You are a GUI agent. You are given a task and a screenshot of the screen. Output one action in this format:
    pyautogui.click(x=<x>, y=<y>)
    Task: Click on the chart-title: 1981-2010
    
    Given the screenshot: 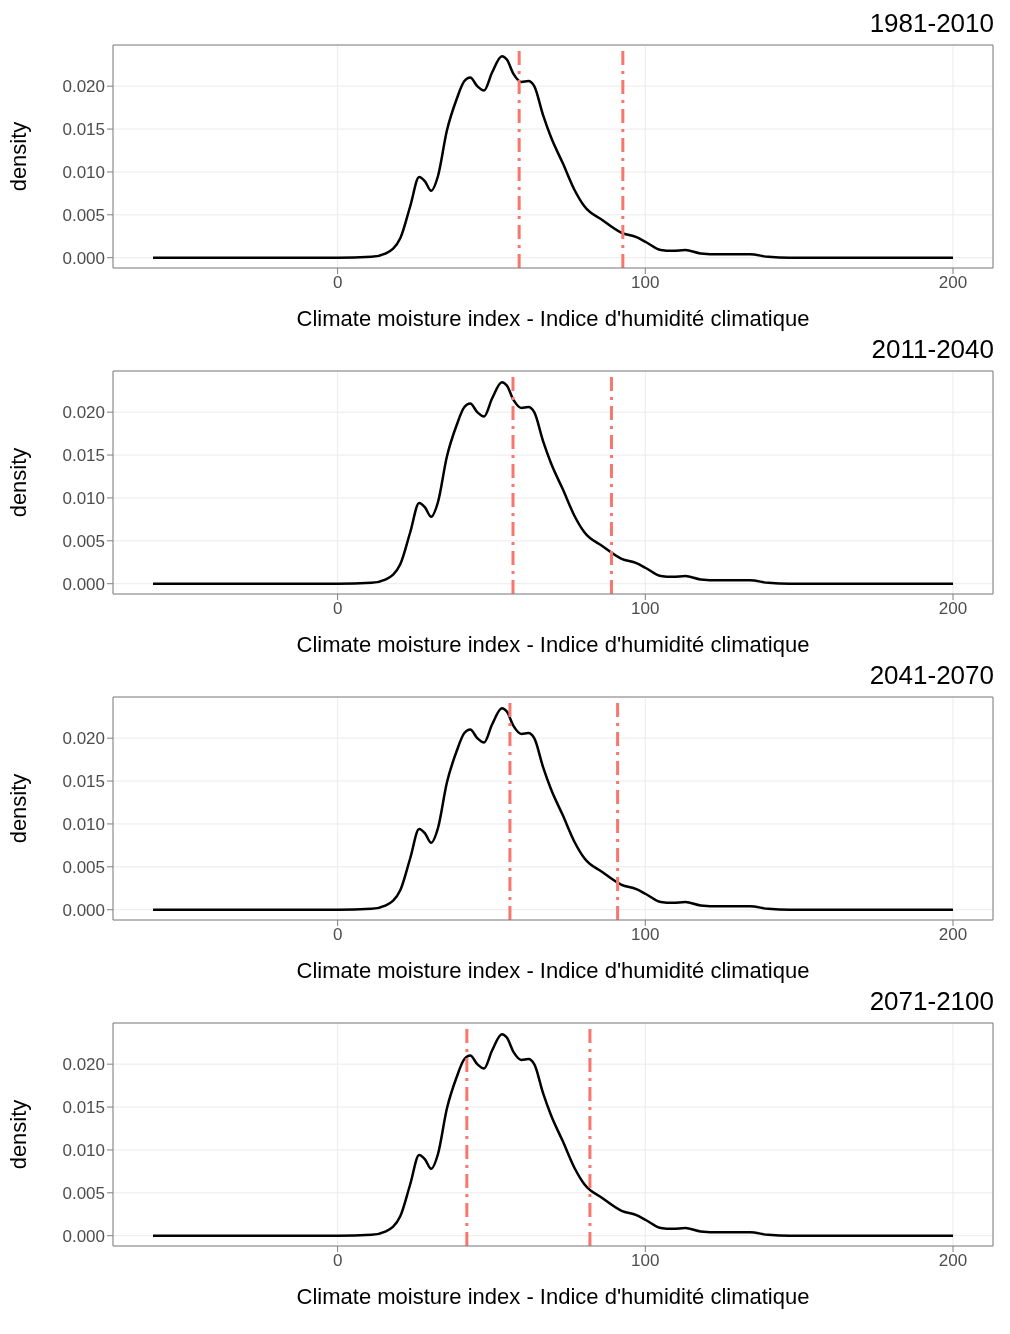 What is the action you would take?
    pyautogui.click(x=931, y=23)
    